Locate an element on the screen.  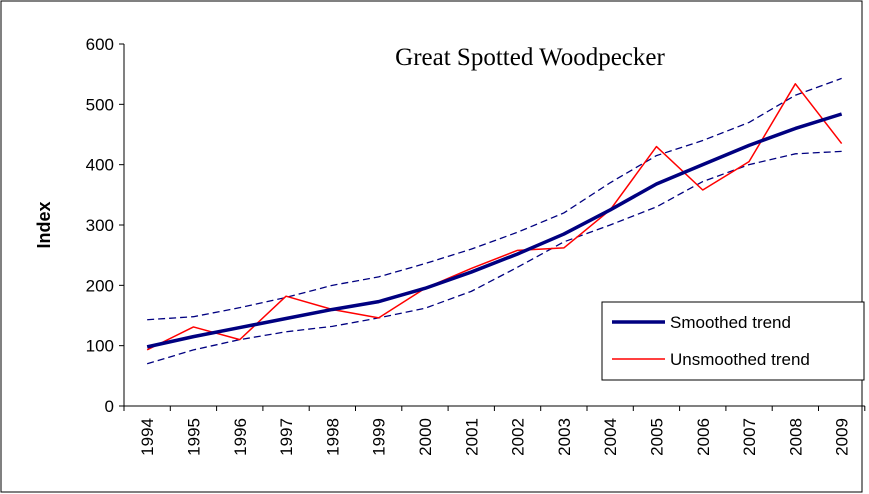
y-tick-label: 200 is located at coordinates (100, 285).